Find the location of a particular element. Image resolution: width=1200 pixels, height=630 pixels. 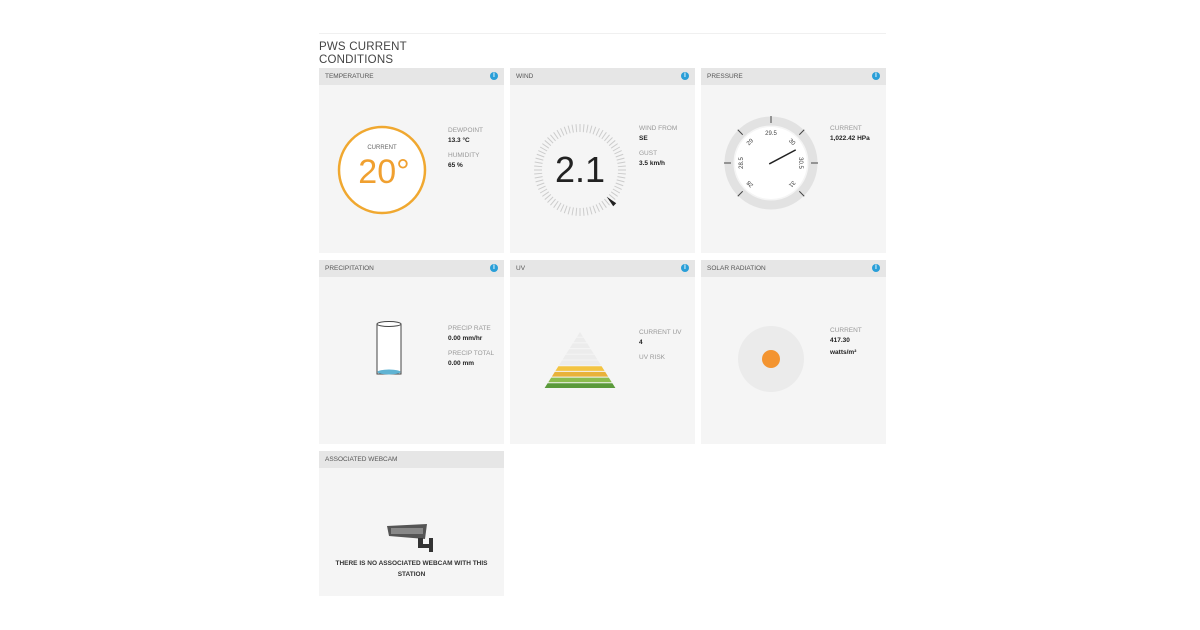

gauge-tick-label: 29 is located at coordinates (750, 142).